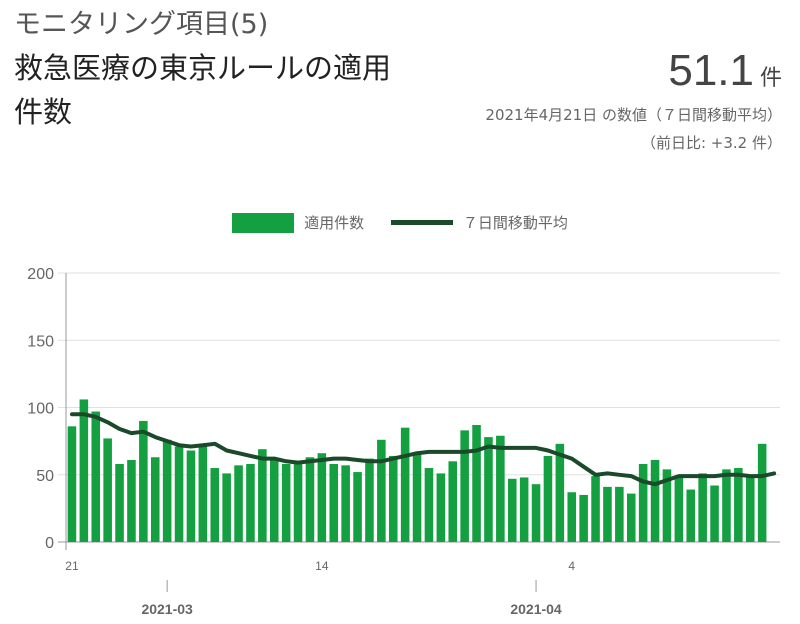  Describe the element at coordinates (45, 476) in the screenshot. I see `y-tick-label: 50` at that location.